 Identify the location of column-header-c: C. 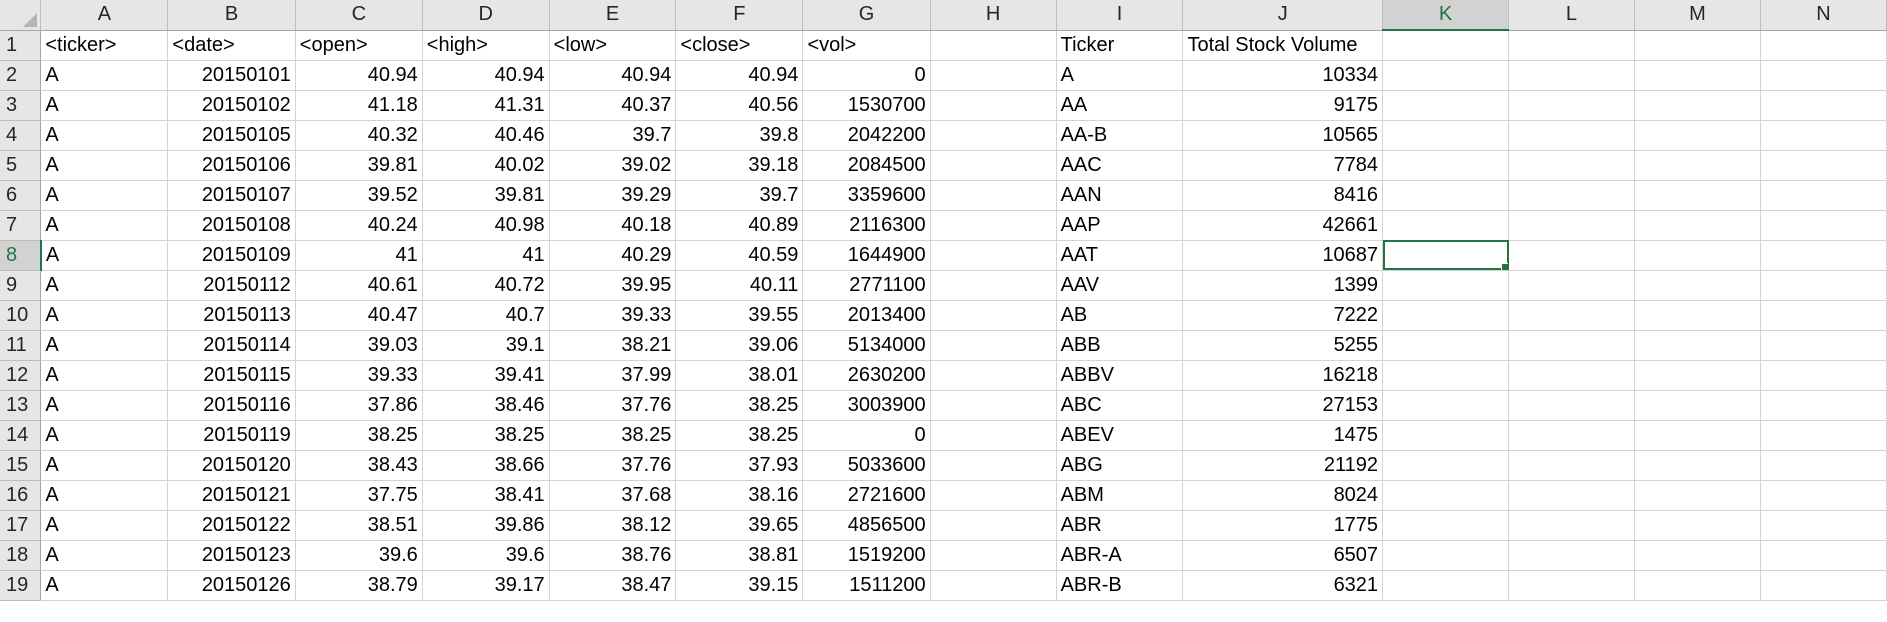
(359, 15).